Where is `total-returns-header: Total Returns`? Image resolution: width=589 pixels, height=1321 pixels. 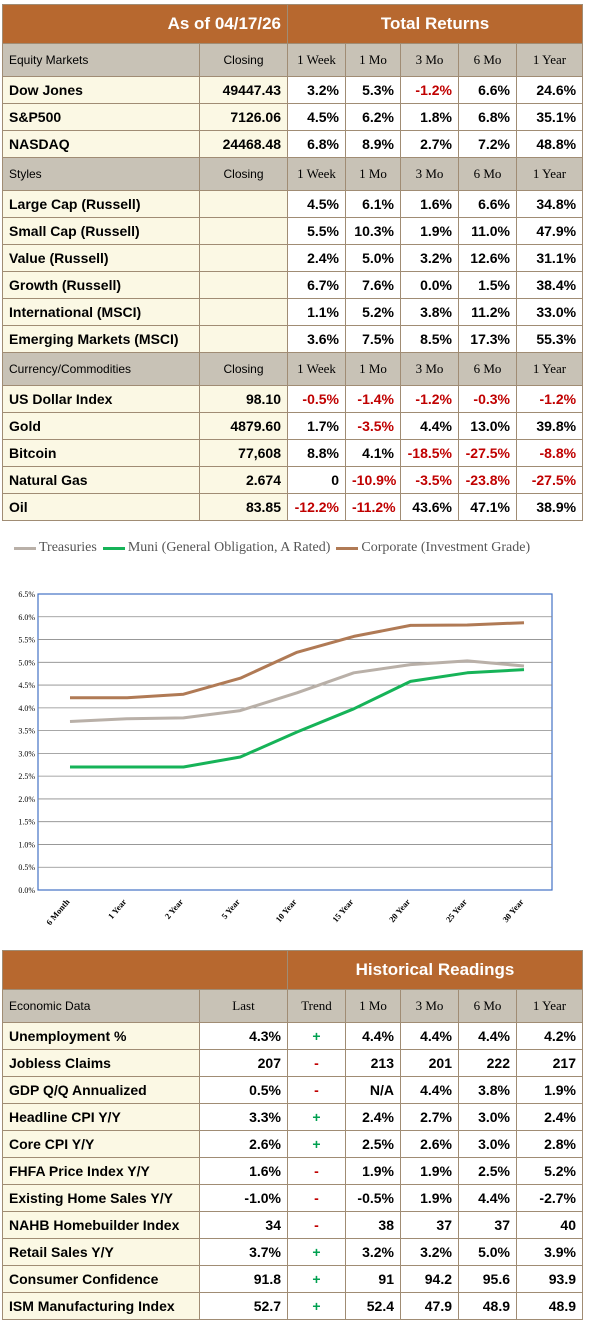 total-returns-header: Total Returns is located at coordinates (435, 24).